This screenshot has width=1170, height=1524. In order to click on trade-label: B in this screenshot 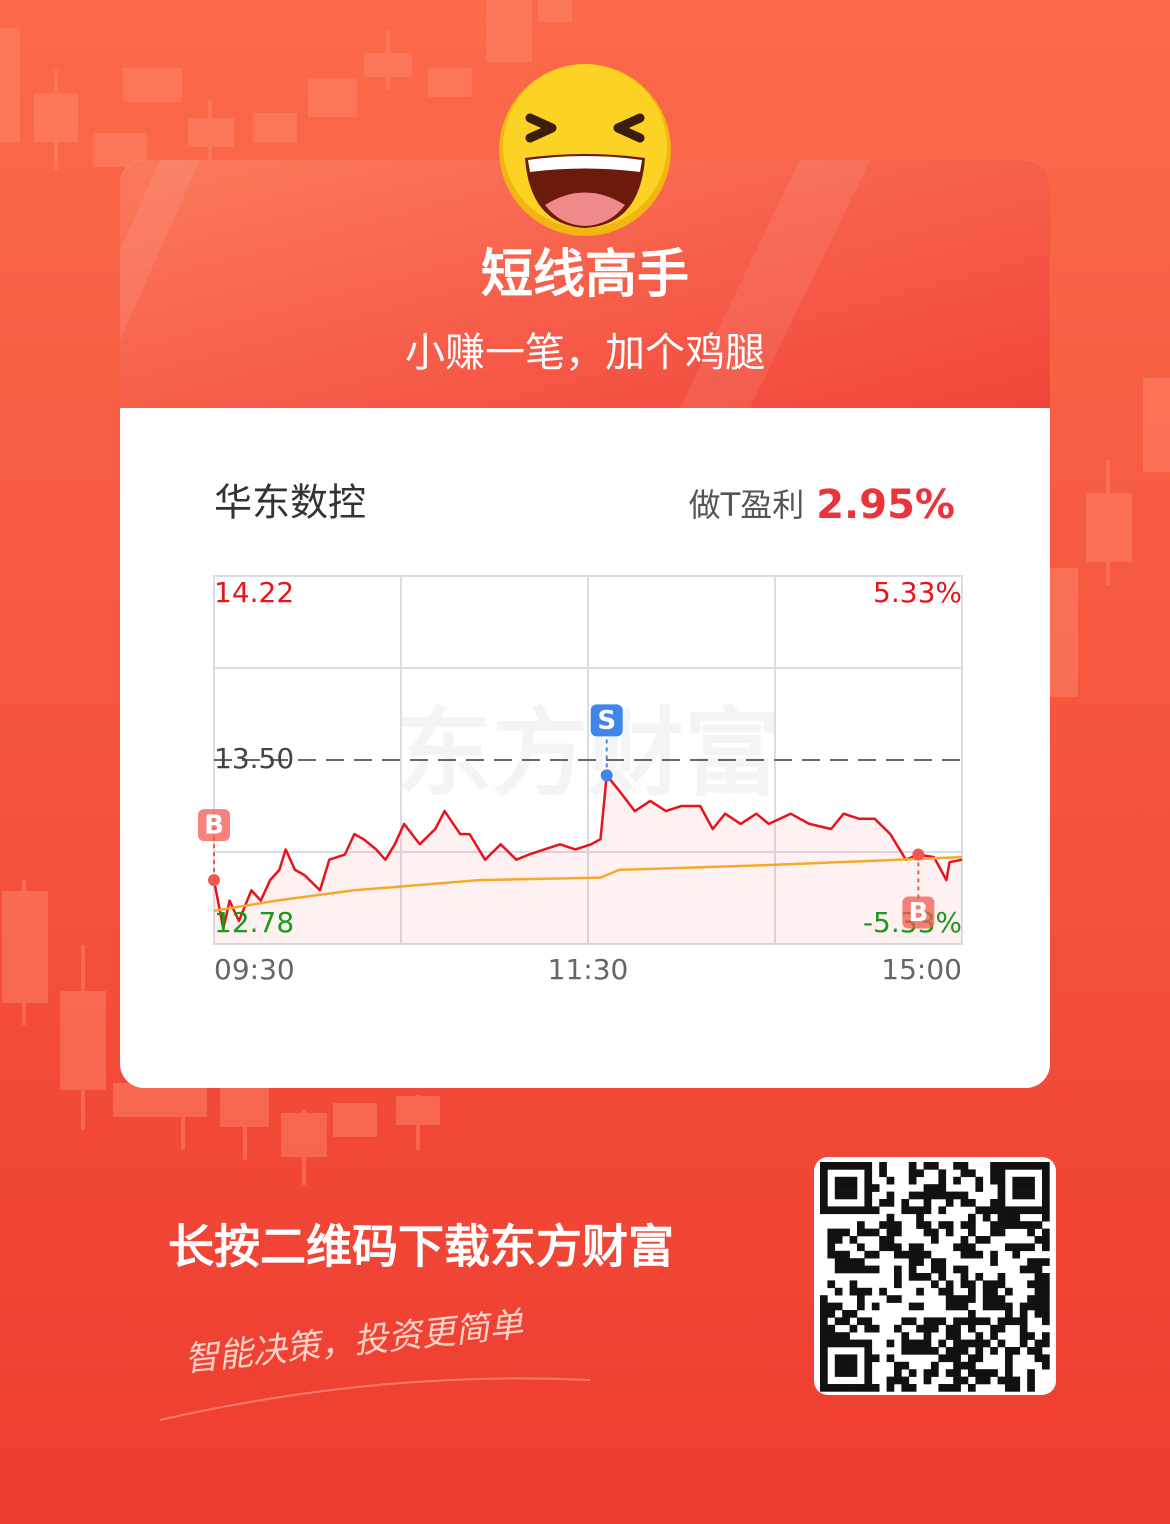, I will do `click(918, 913)`.